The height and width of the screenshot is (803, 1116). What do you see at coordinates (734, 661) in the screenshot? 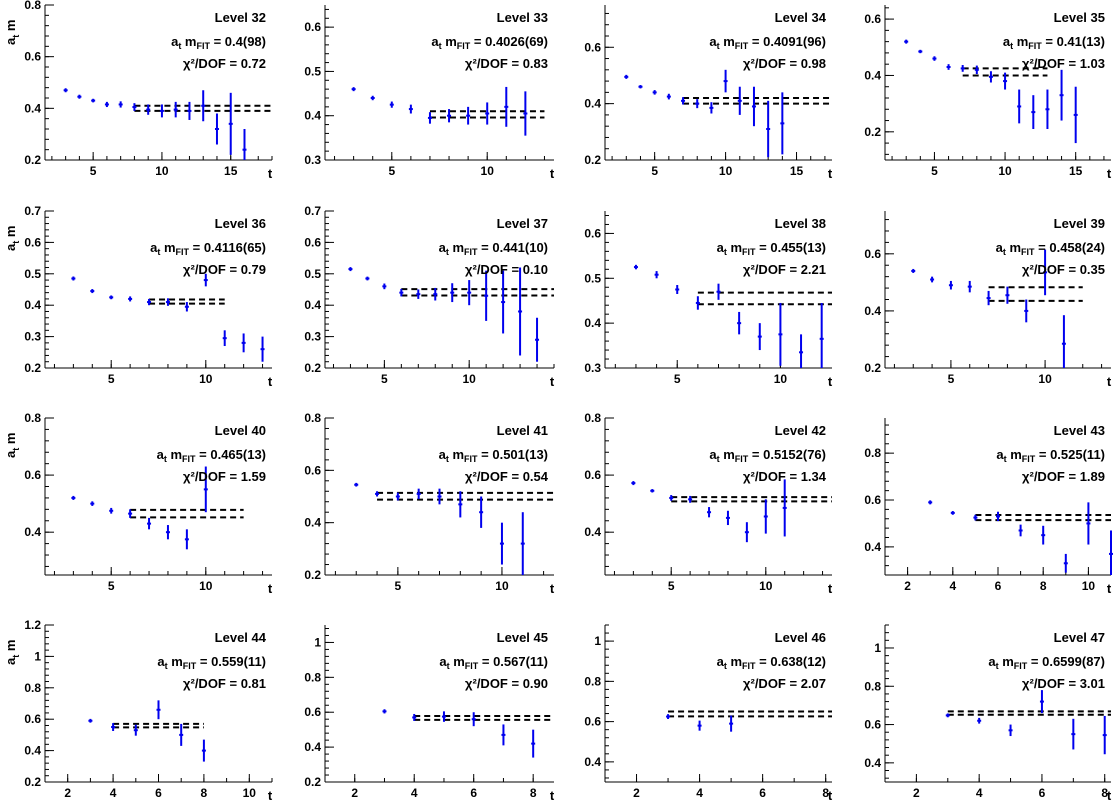
I see `fit-m: m` at bounding box center [734, 661].